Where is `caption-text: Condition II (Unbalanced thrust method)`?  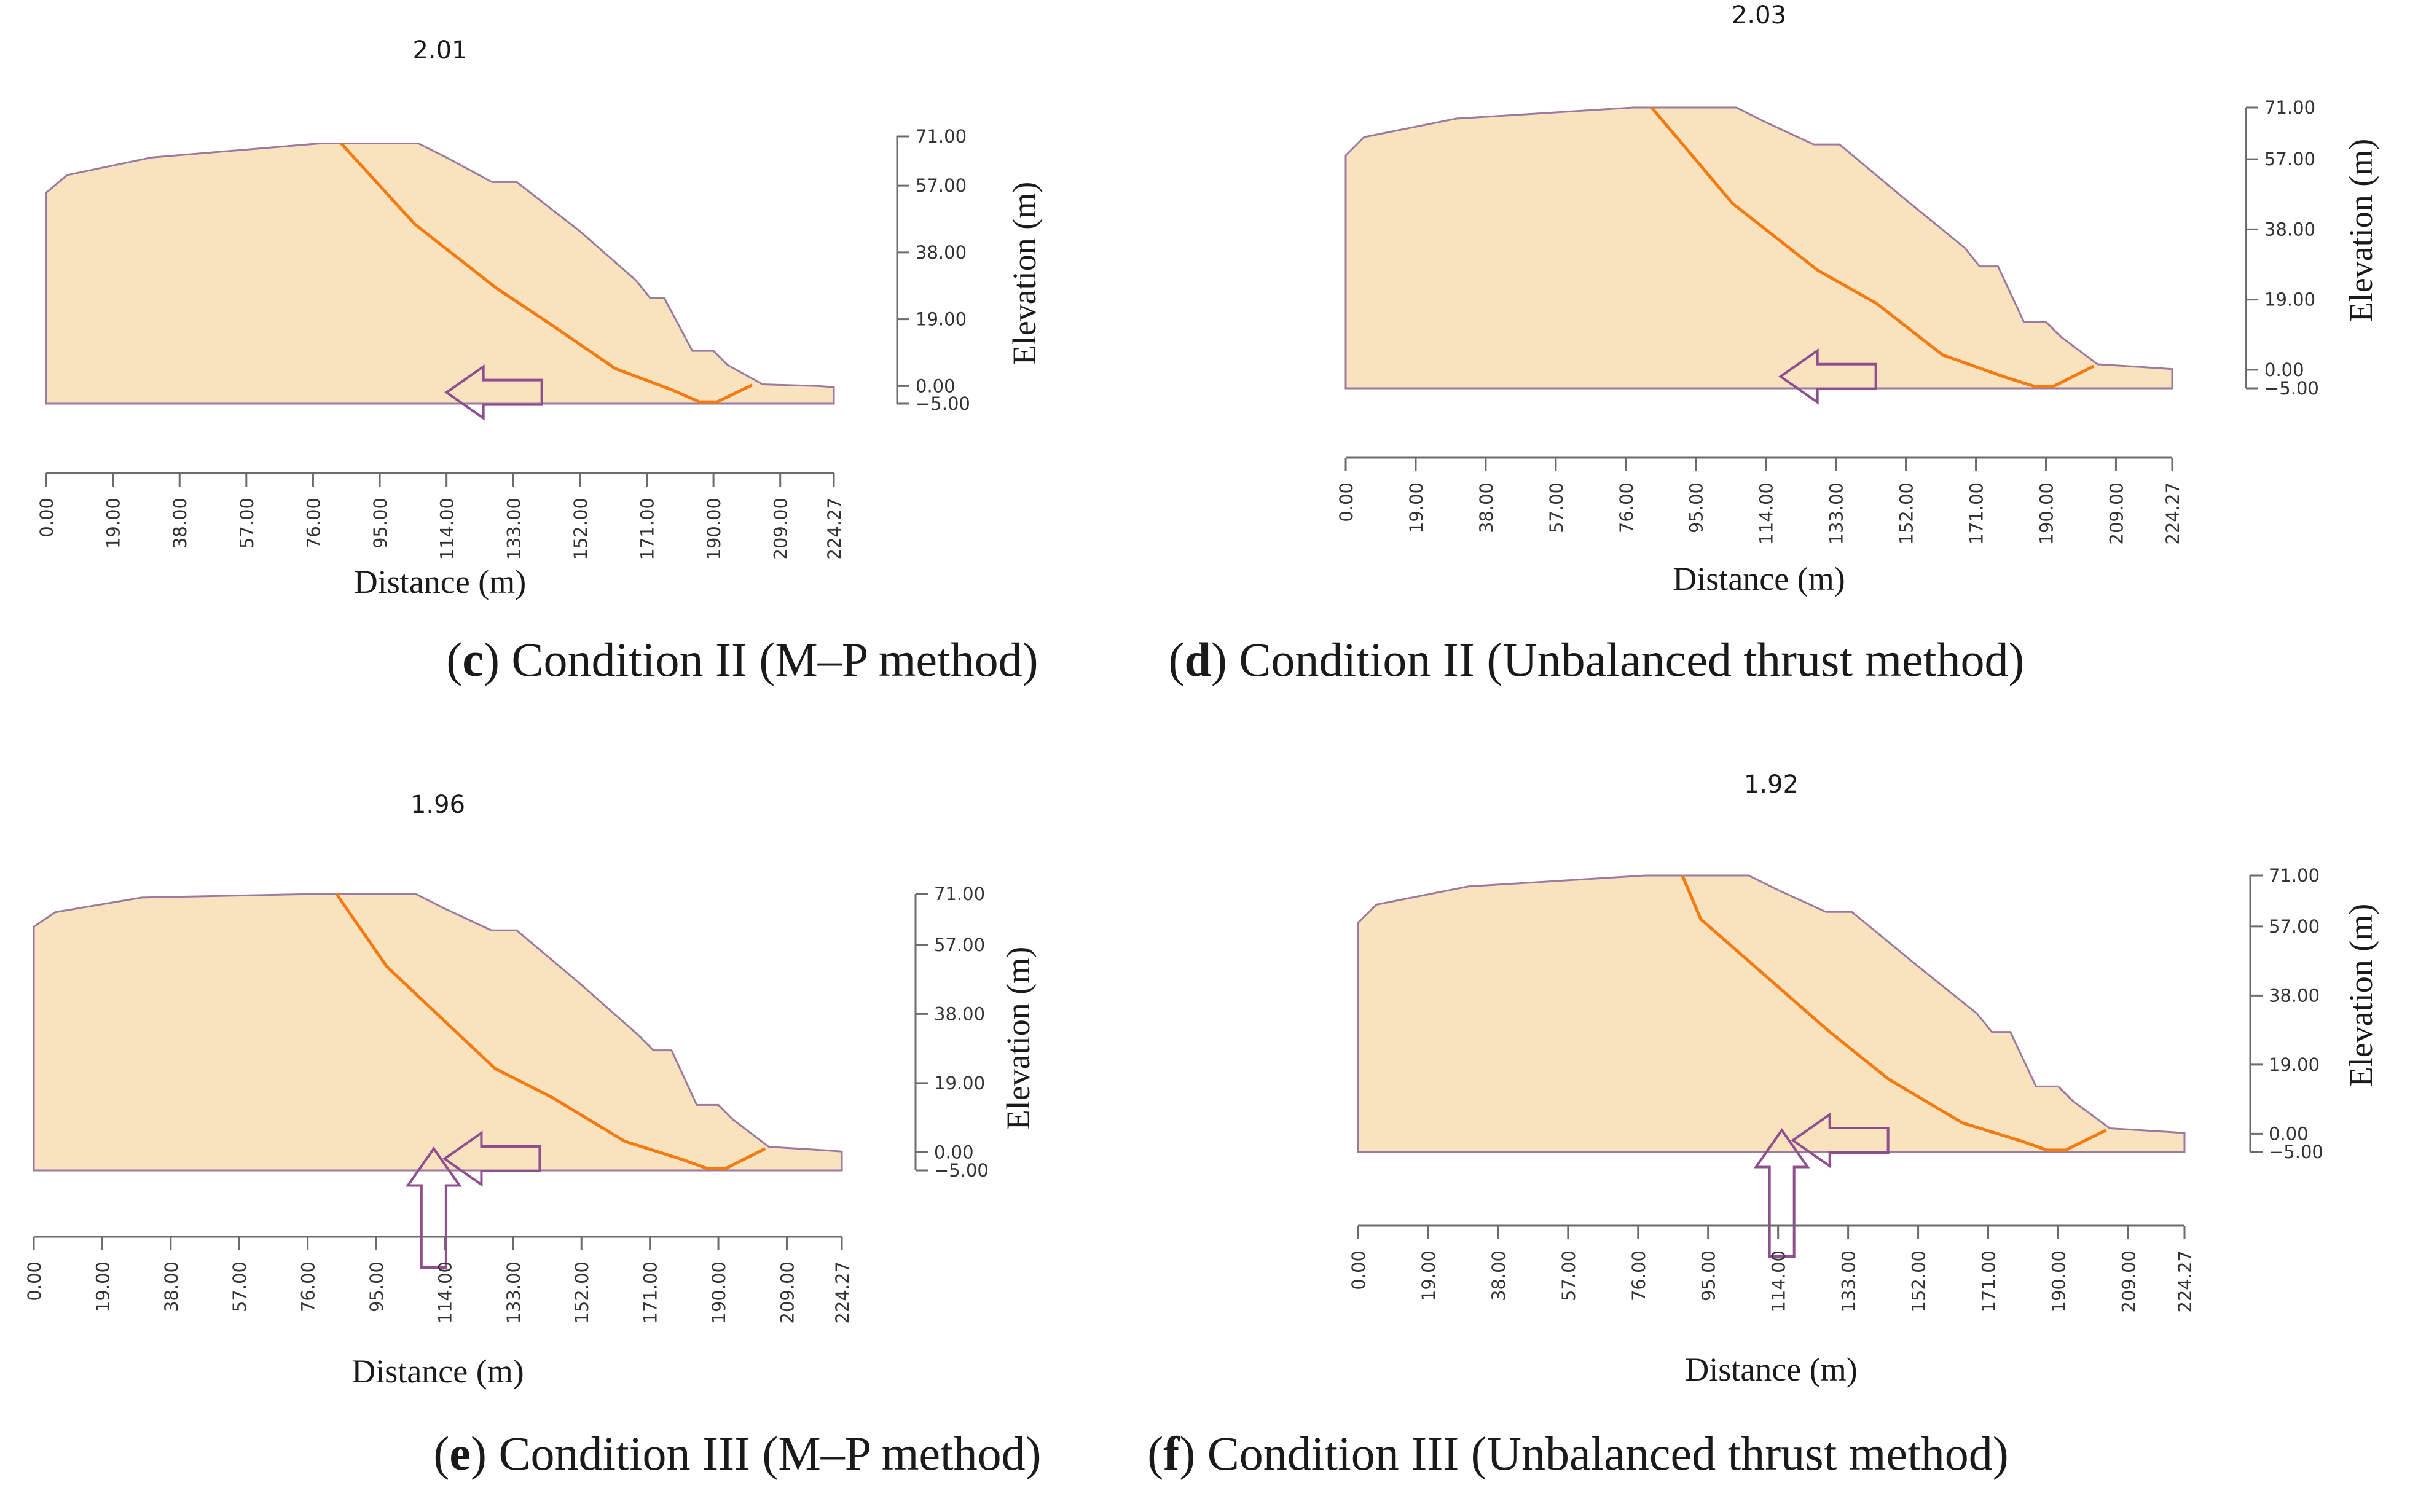 caption-text: Condition II (Unbalanced thrust method) is located at coordinates (1626, 659).